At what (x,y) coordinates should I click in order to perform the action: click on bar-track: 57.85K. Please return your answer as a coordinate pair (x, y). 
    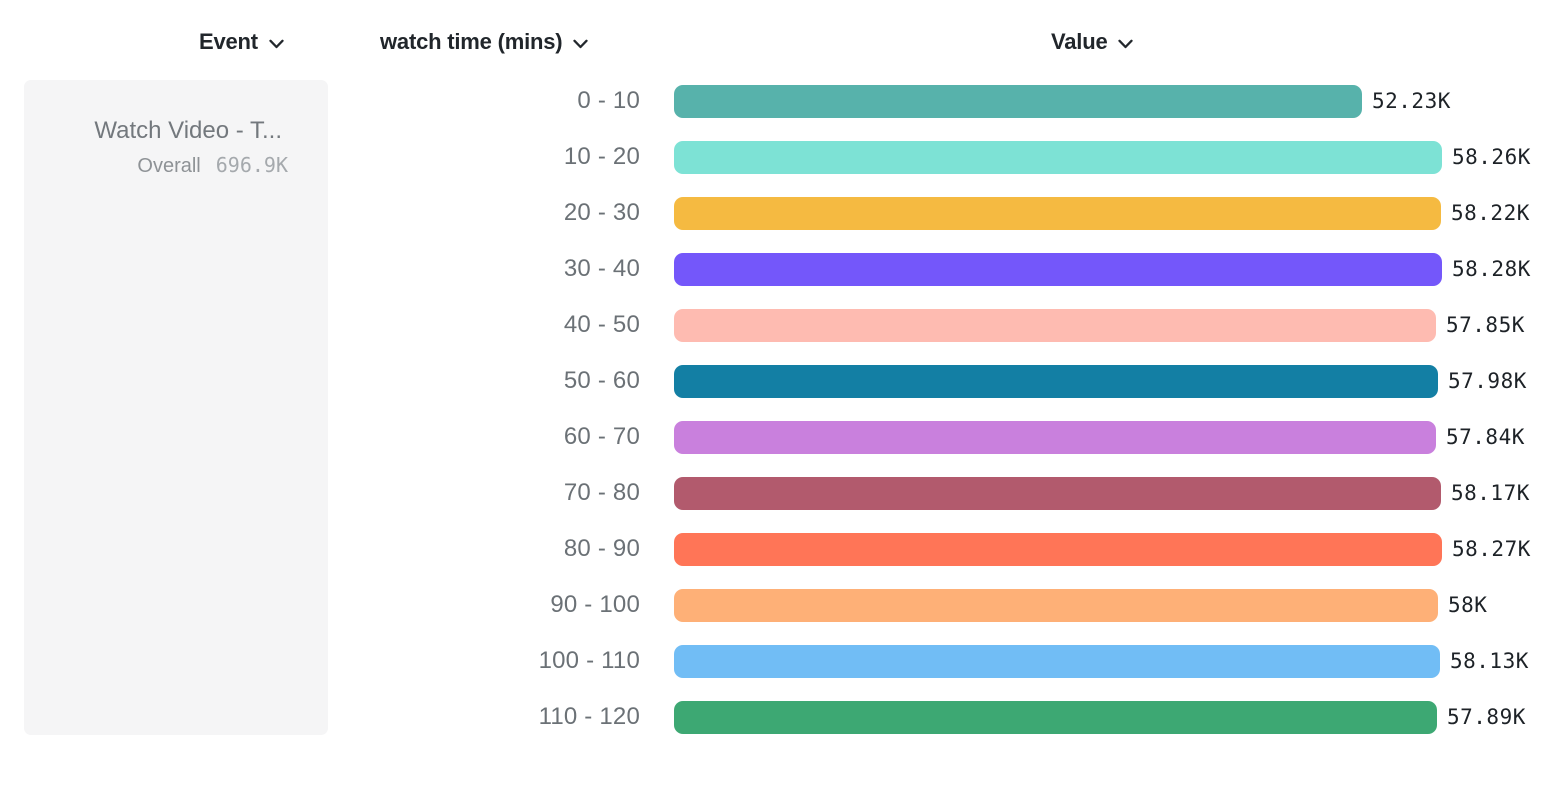
    Looking at the image, I should click on (1121, 325).